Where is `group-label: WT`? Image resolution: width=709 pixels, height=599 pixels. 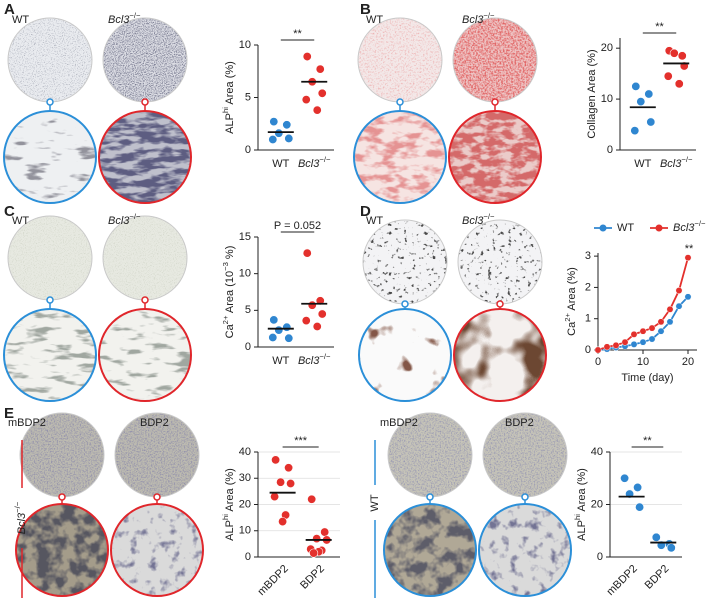
group-label: WT is located at coordinates (375, 502).